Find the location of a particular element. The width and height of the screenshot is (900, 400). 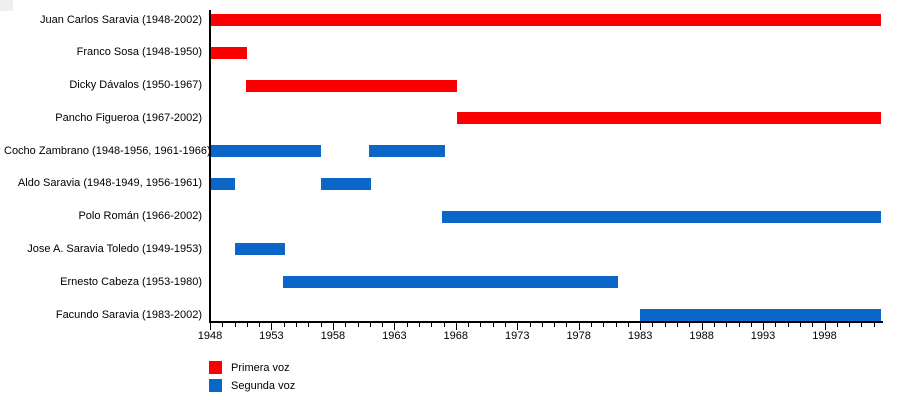

primera-voz-swatch-icon is located at coordinates (215, 367).